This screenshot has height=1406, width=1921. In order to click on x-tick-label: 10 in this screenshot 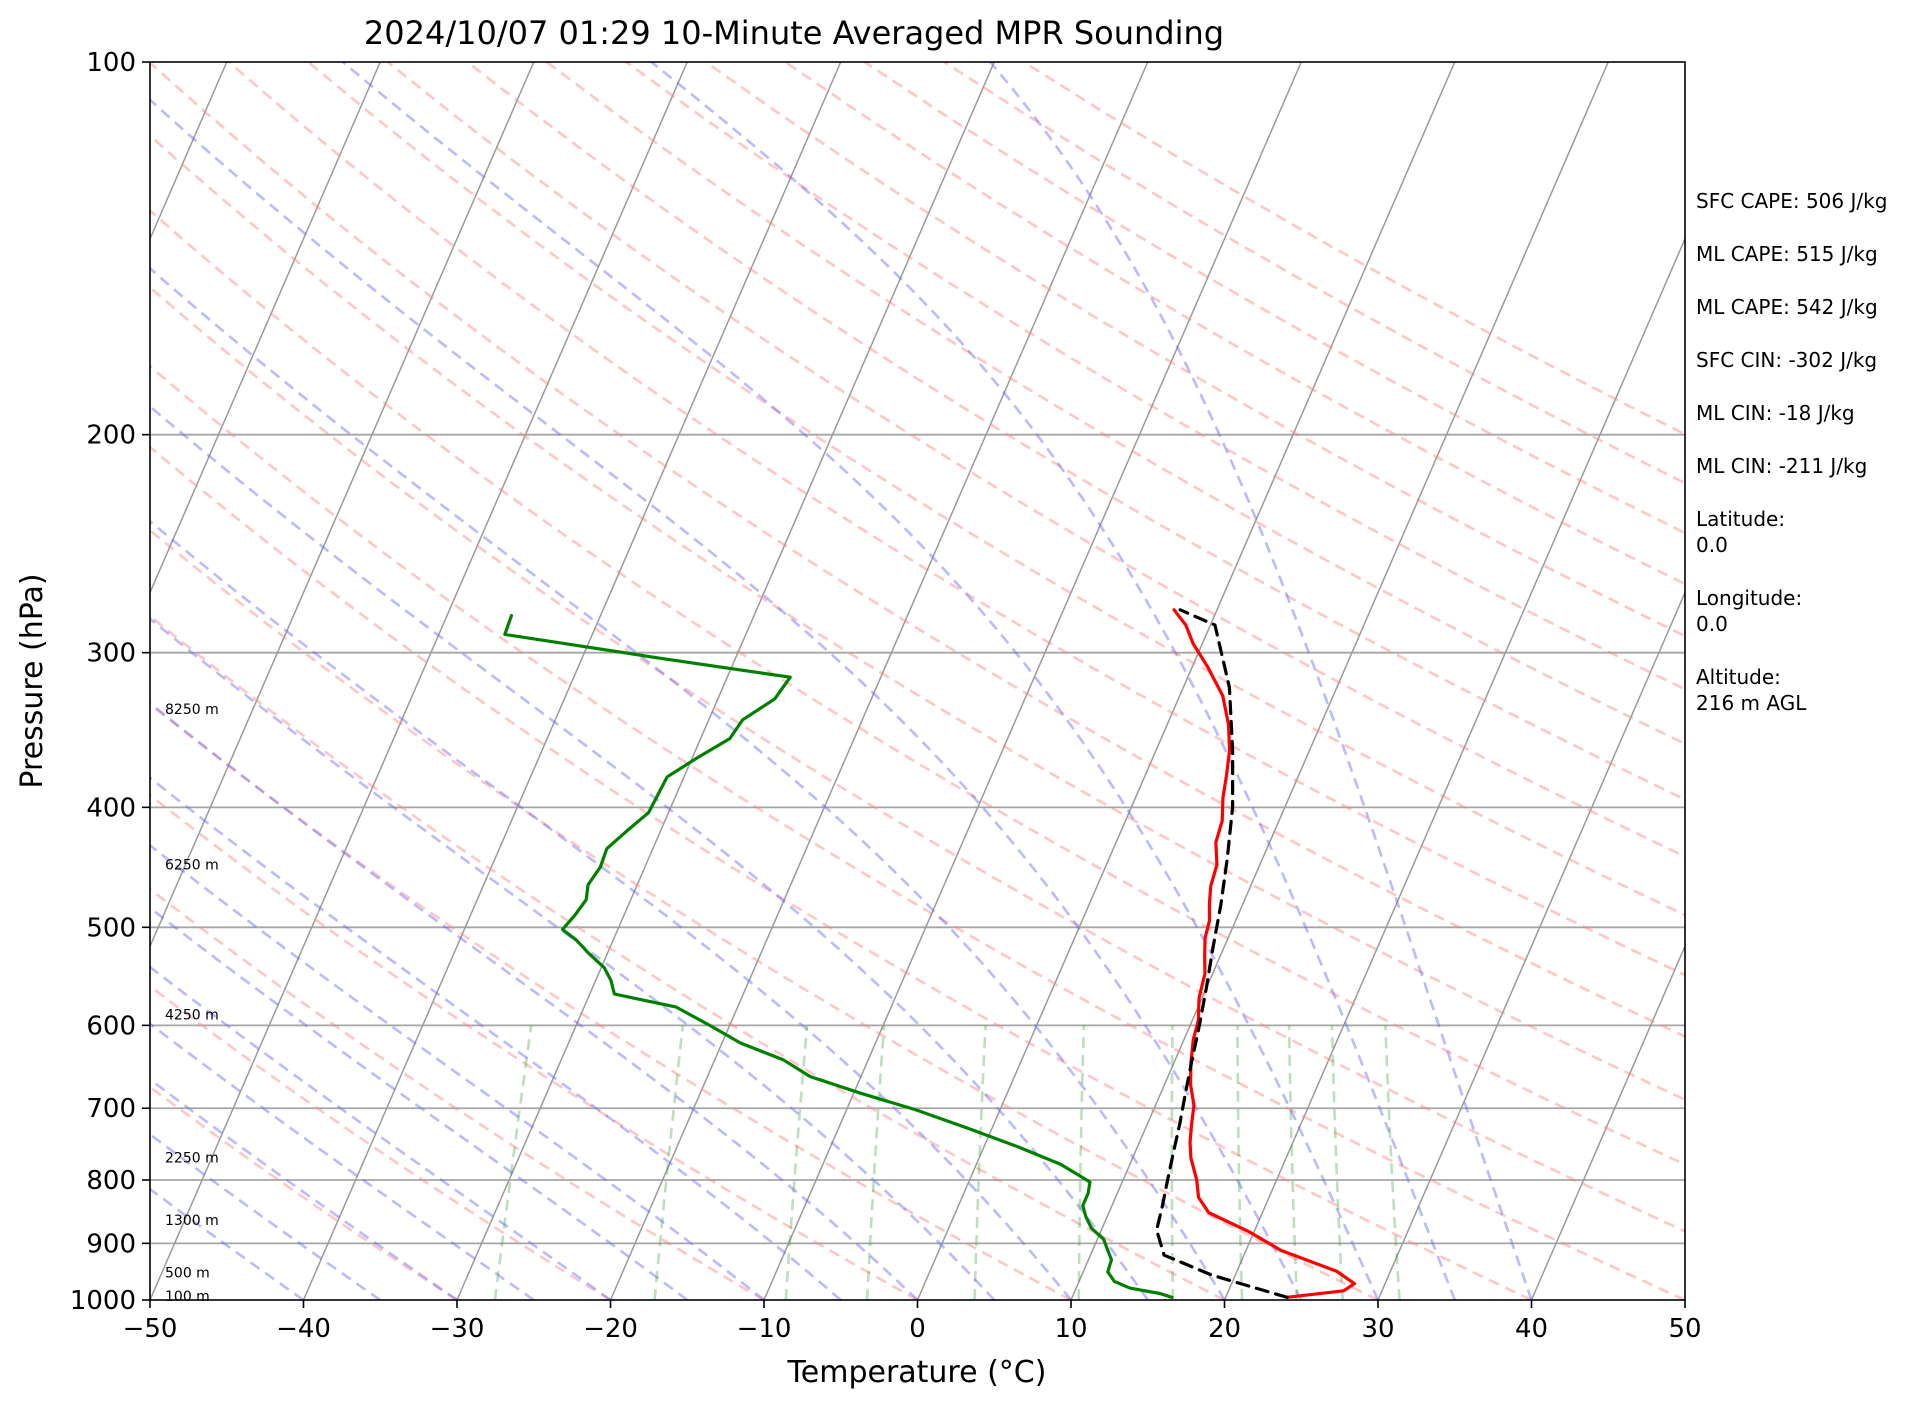, I will do `click(1070, 1329)`.